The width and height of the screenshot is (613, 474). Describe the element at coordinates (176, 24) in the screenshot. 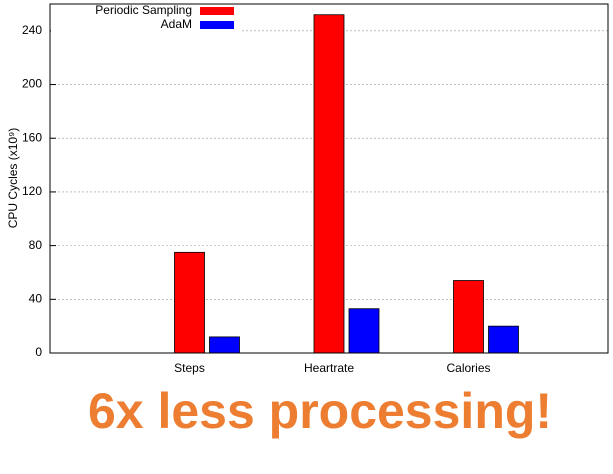

I see `legend-label: AdaM` at that location.